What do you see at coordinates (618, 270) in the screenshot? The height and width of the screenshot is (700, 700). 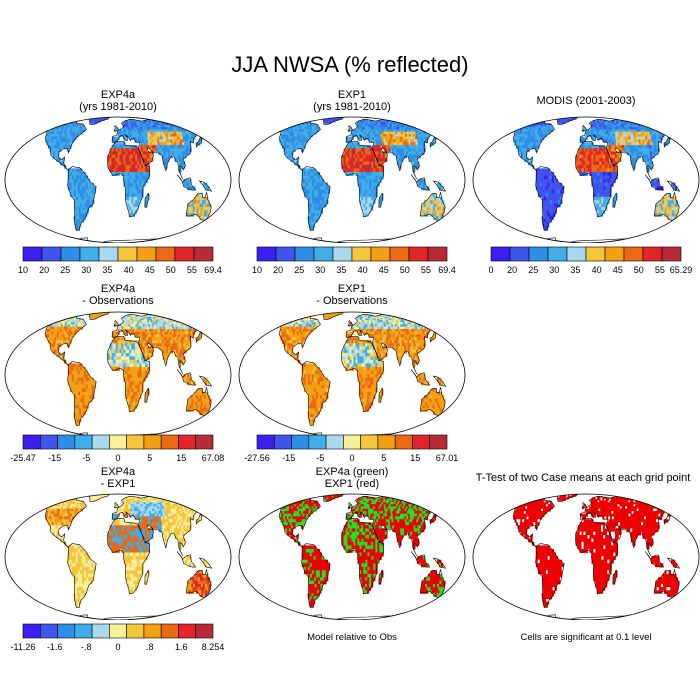 I see `colorbar-tick-label: 45` at bounding box center [618, 270].